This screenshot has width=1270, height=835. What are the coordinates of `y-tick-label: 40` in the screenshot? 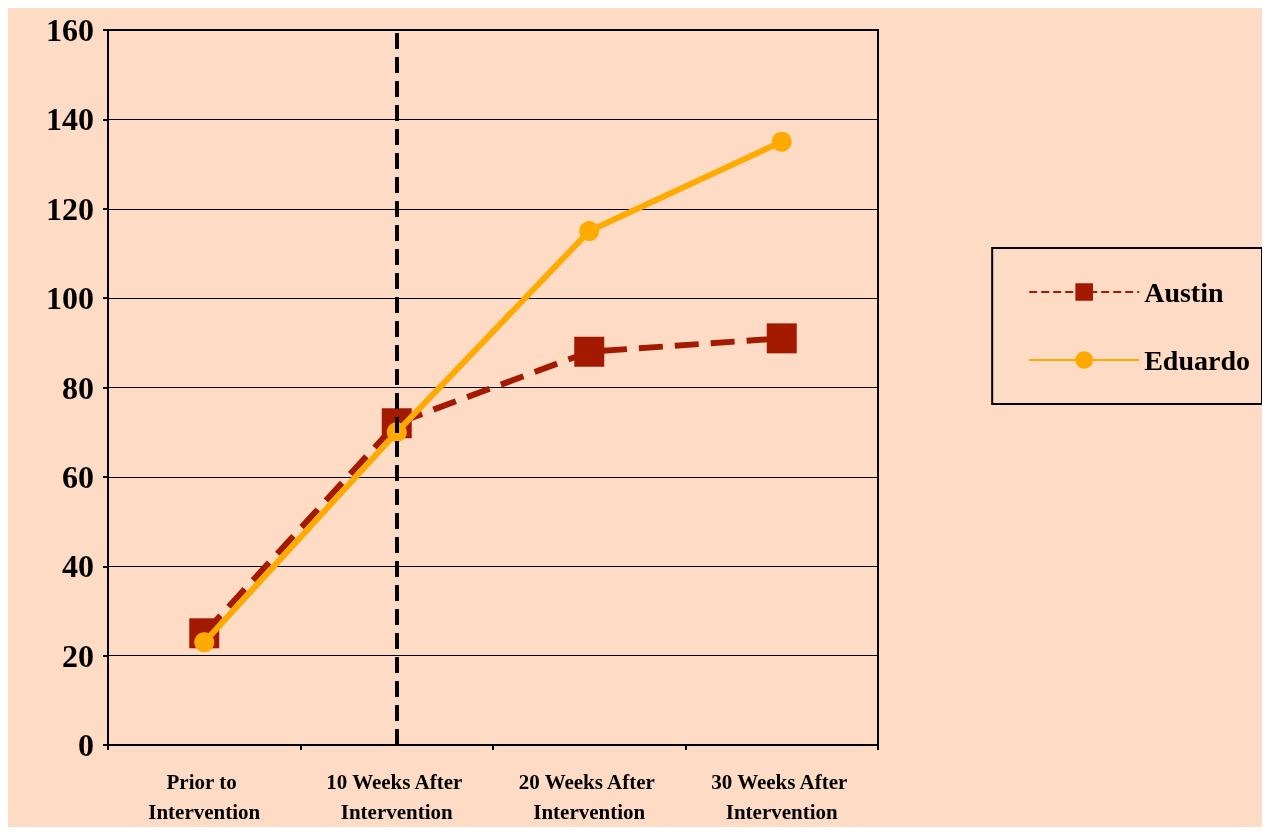 It's located at (78, 566).